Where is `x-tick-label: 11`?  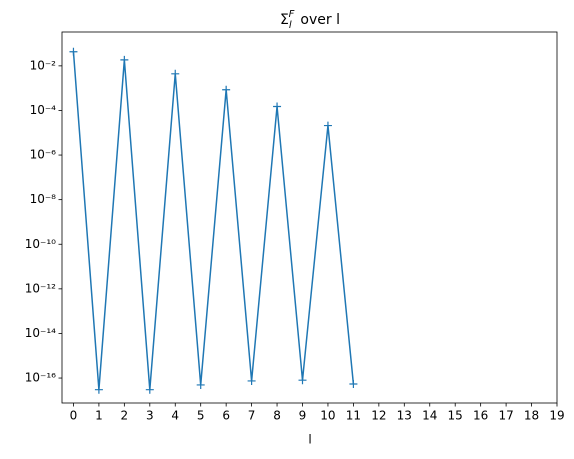
x-tick-label: 11 is located at coordinates (353, 416).